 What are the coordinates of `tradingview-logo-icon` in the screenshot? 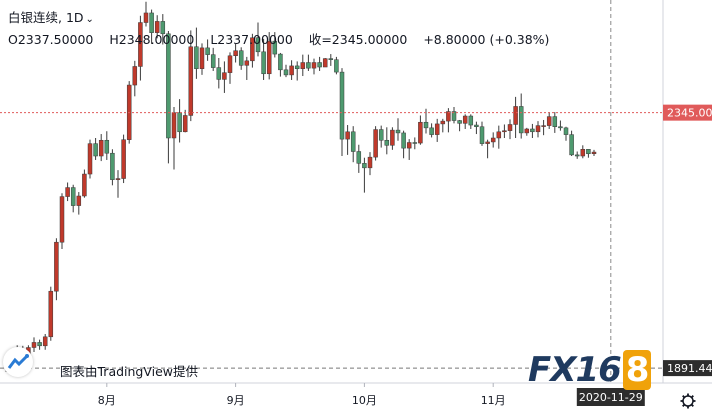 It's located at (18, 362).